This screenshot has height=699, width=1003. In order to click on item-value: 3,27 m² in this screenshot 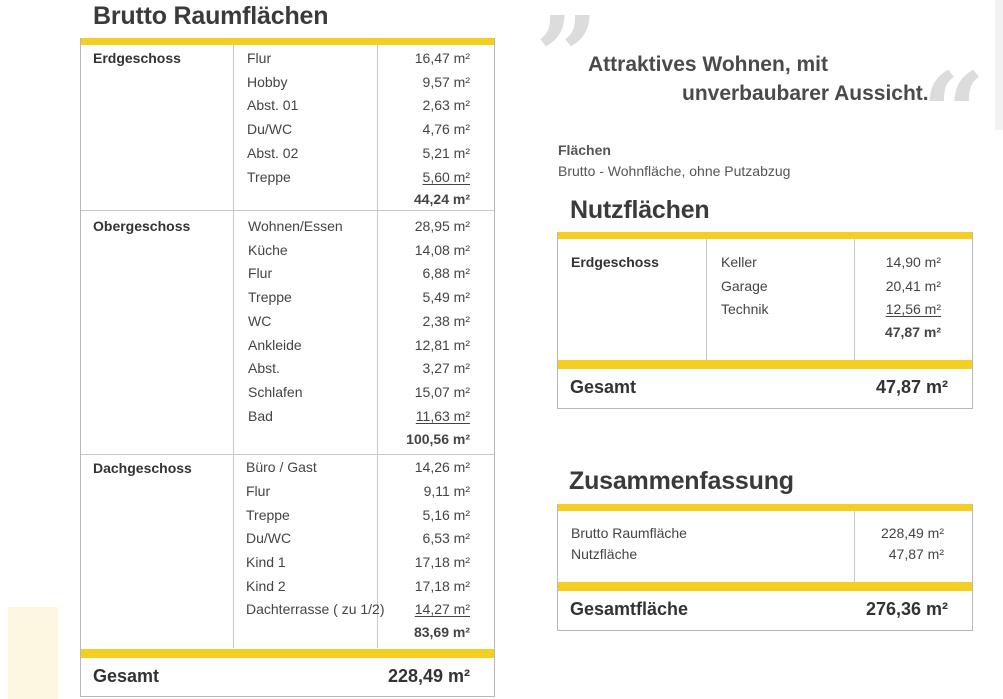, I will do `click(446, 368)`.